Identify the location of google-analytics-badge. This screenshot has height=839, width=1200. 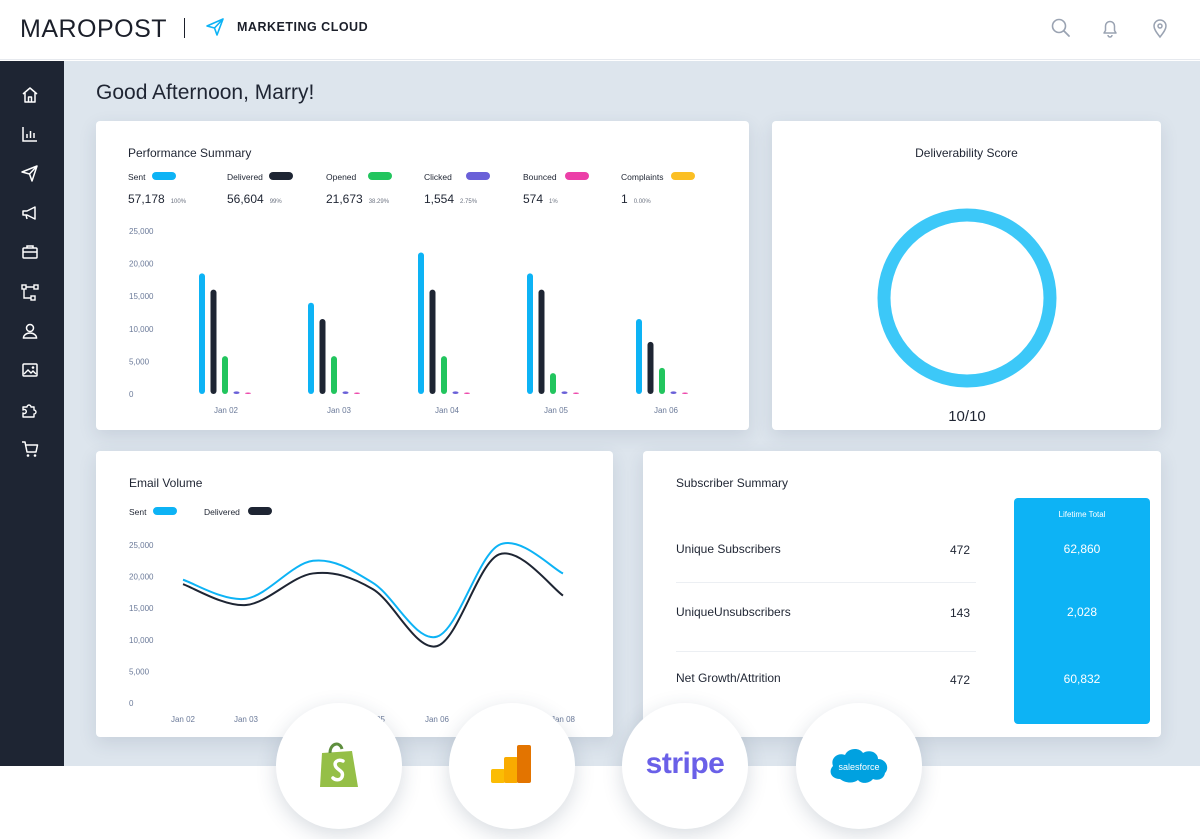
(512, 766).